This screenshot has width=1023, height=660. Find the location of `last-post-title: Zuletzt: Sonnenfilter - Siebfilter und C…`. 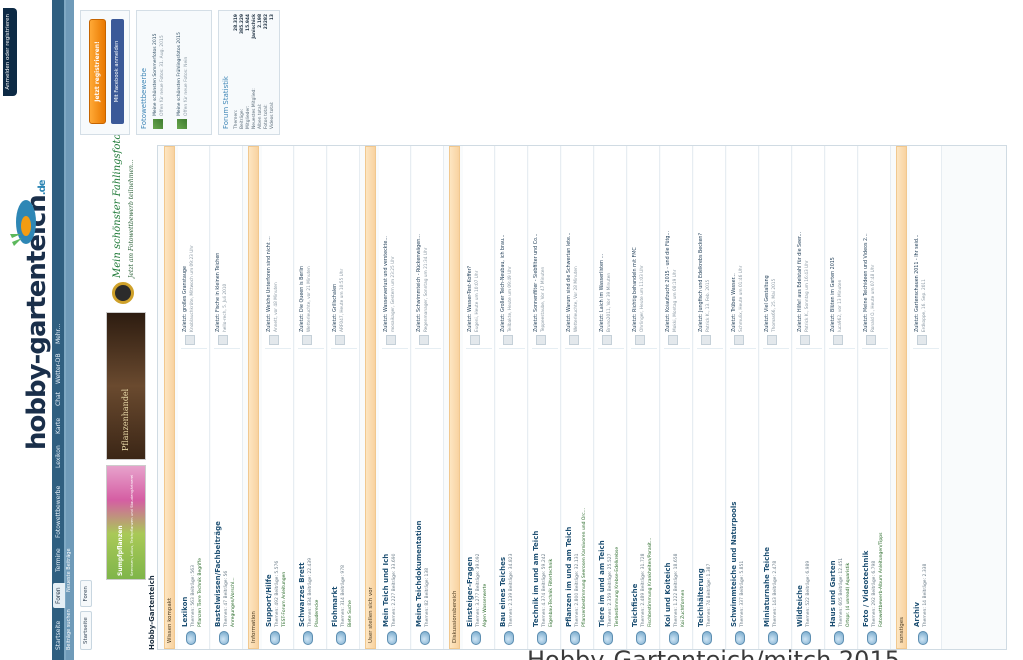

last-post-title: Zuletzt: Sonnenfilter - Siebfilter und C… is located at coordinates (536, 282).